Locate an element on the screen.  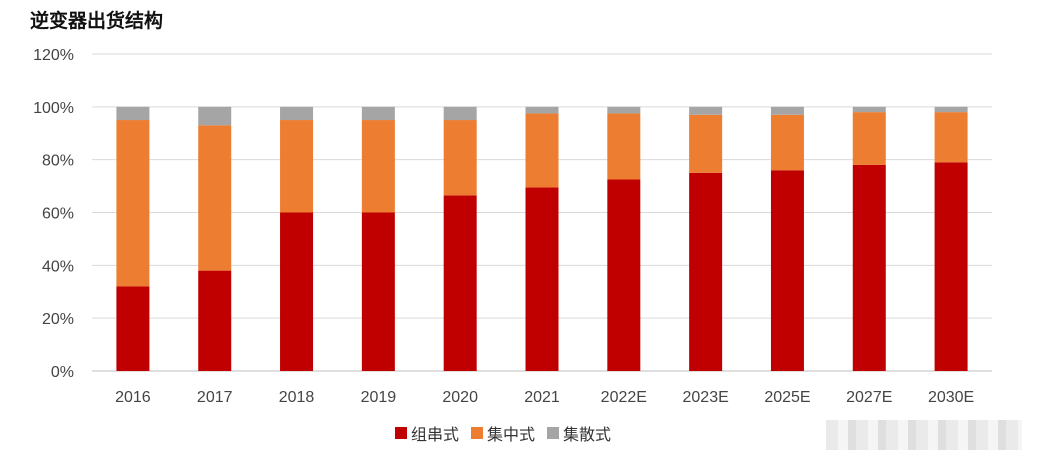
x-tick-label: 2027E is located at coordinates (869, 397).